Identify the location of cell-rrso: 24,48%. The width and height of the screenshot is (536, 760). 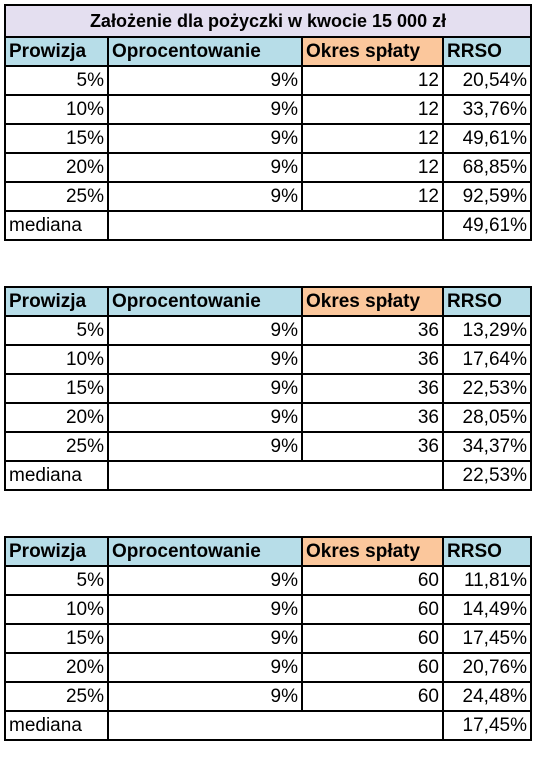
(487, 696).